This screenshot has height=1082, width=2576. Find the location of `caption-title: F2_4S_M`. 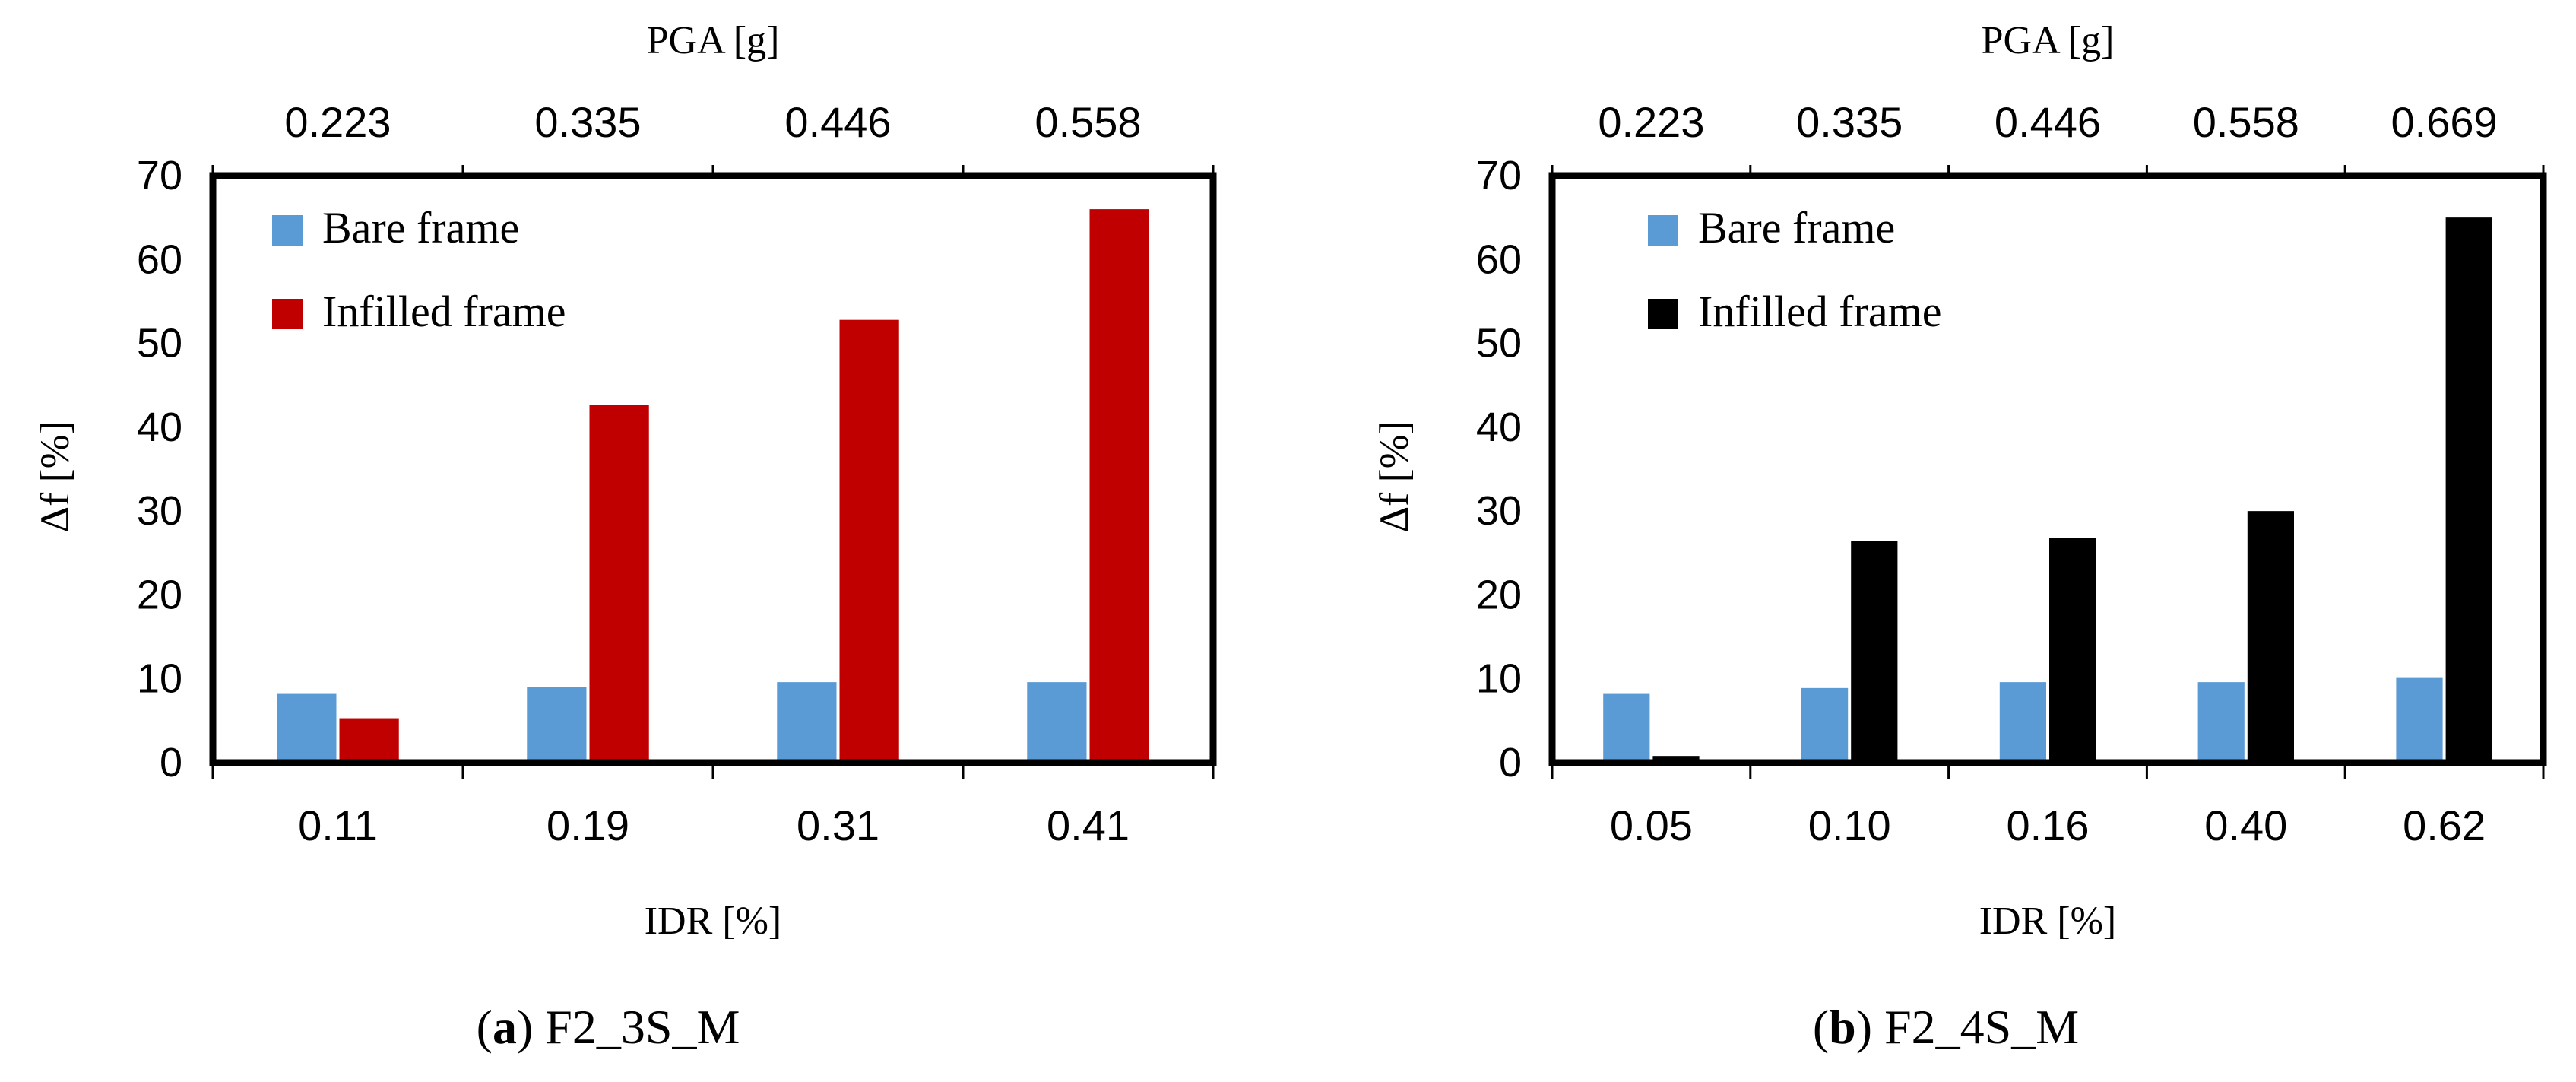

caption-title: F2_4S_M is located at coordinates (1981, 1027).